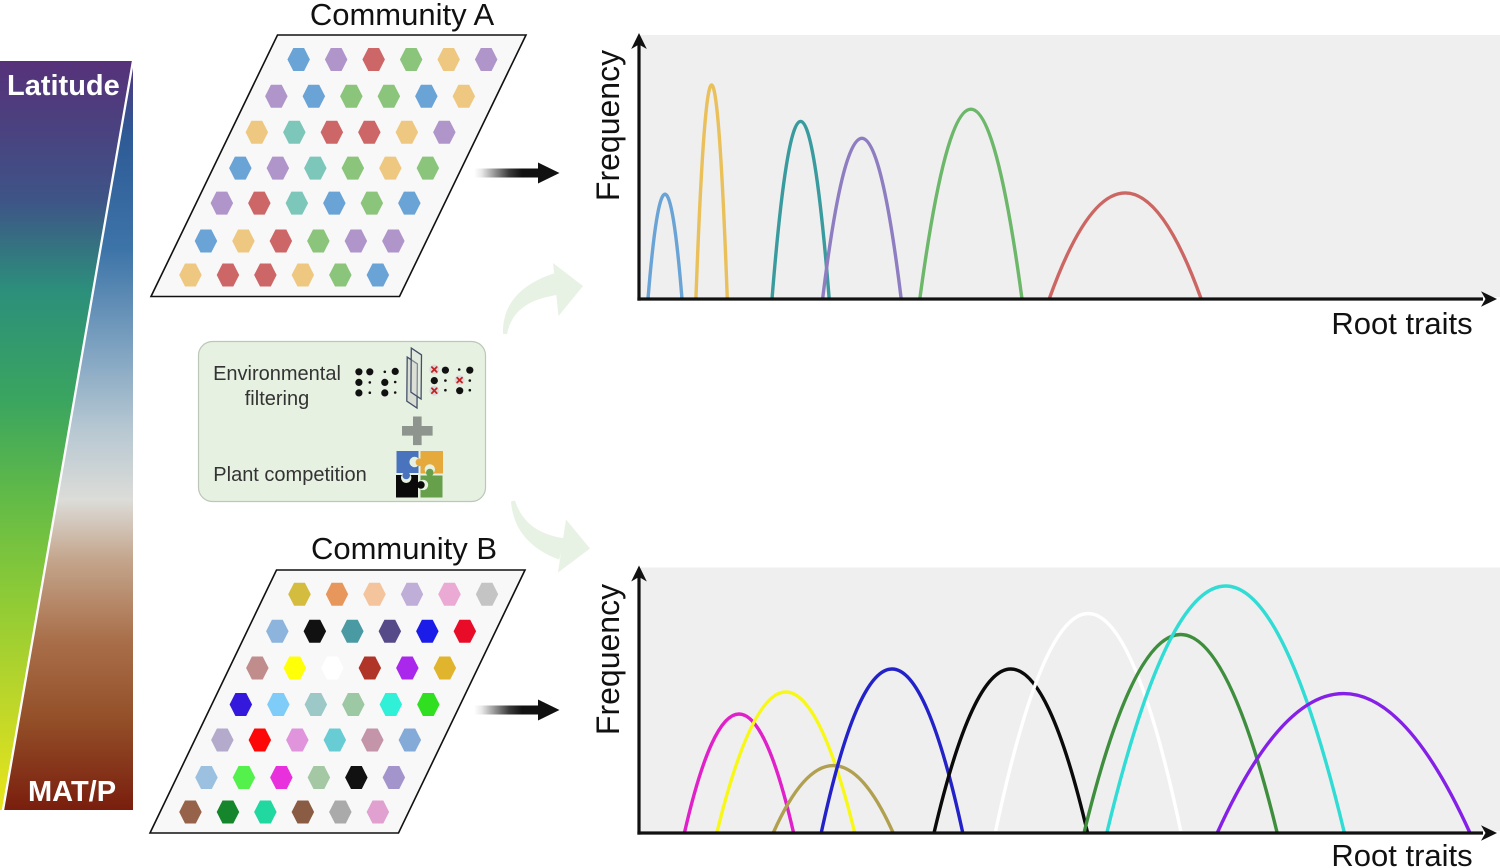  Describe the element at coordinates (277, 374) in the screenshot. I see `svg-text: Environmental` at that location.